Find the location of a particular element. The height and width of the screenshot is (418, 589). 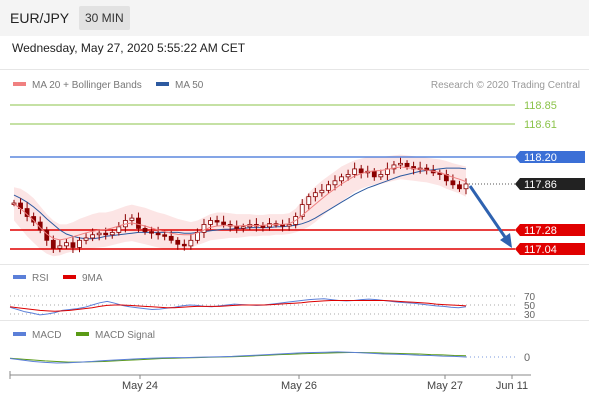

rsi-ma-line is located at coordinates (238, 306).